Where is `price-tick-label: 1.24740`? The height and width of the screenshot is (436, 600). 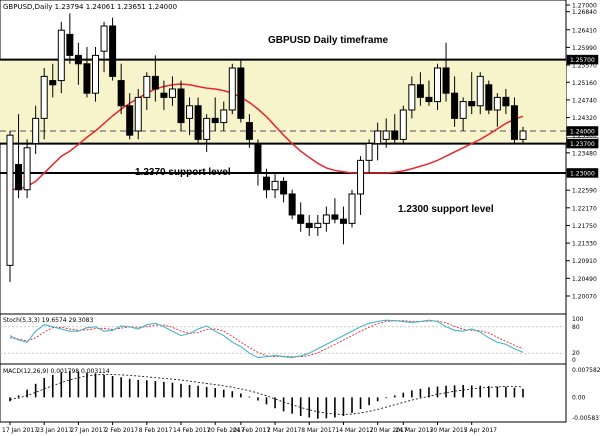 price-tick-label: 1.24740 is located at coordinates (584, 100).